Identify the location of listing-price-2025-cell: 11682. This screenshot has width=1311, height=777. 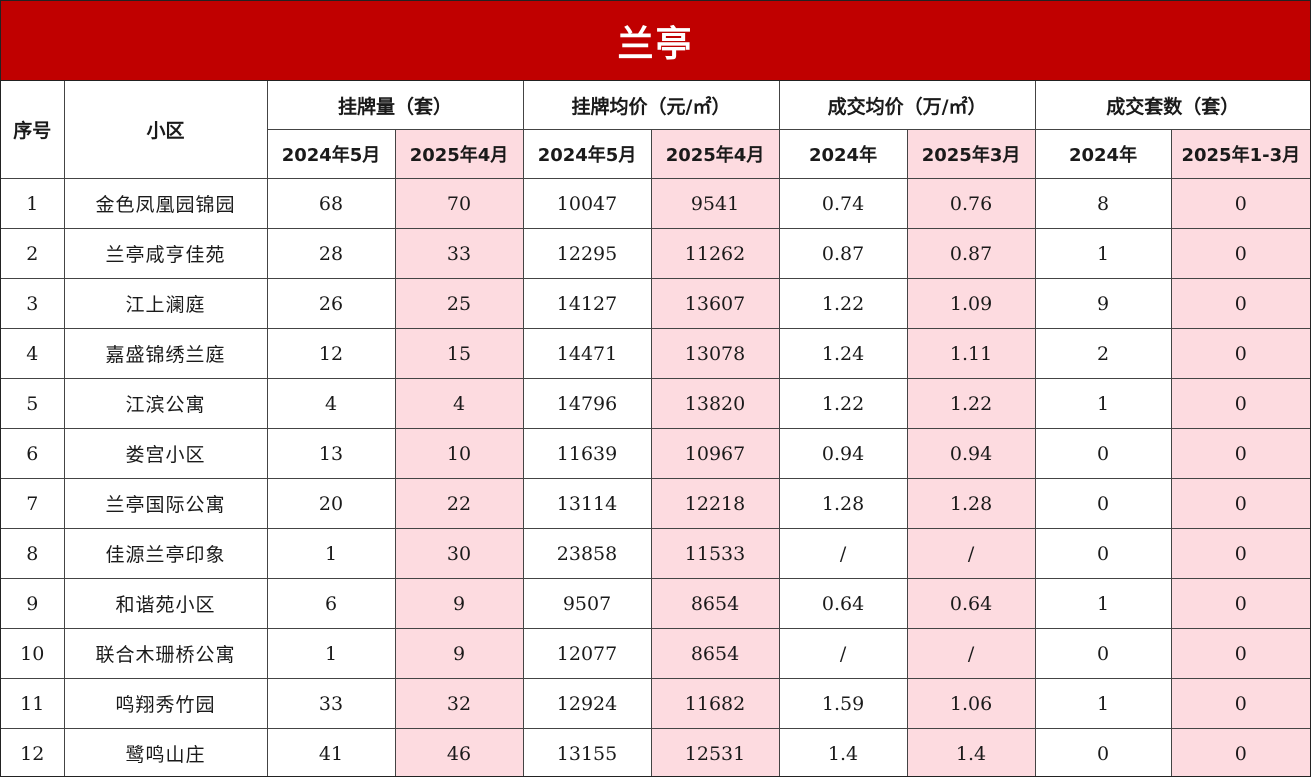
(715, 703).